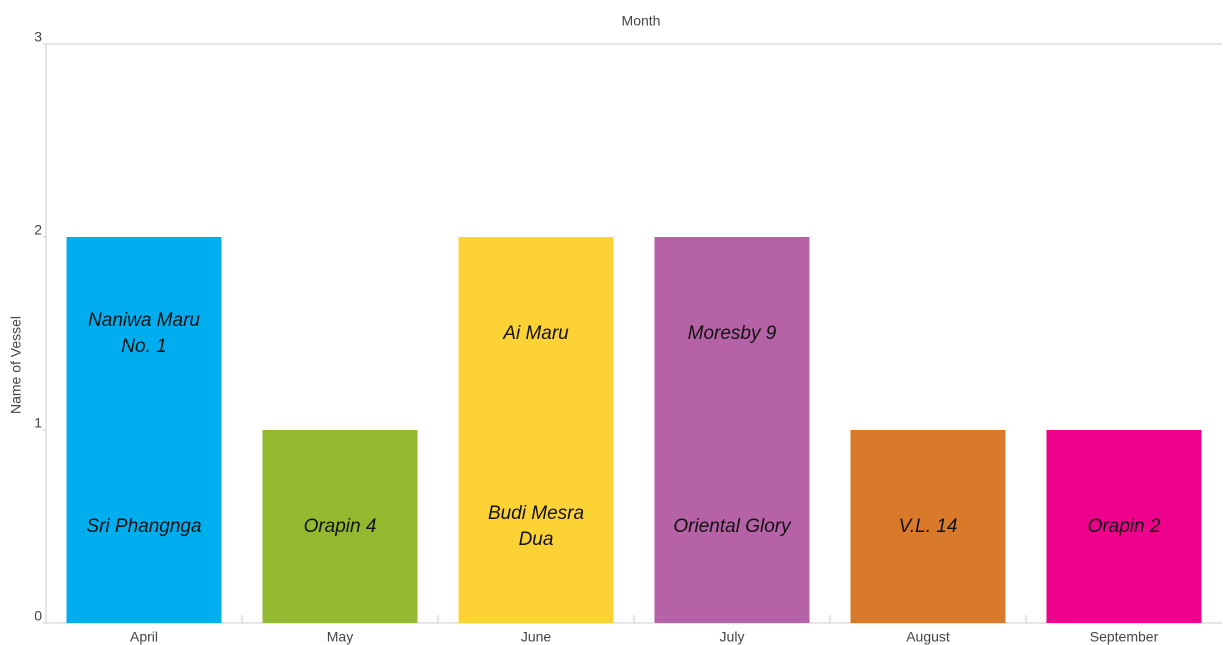 The image size is (1223, 645). What do you see at coordinates (732, 526) in the screenshot?
I see `vessel-label: Oriental Glory` at bounding box center [732, 526].